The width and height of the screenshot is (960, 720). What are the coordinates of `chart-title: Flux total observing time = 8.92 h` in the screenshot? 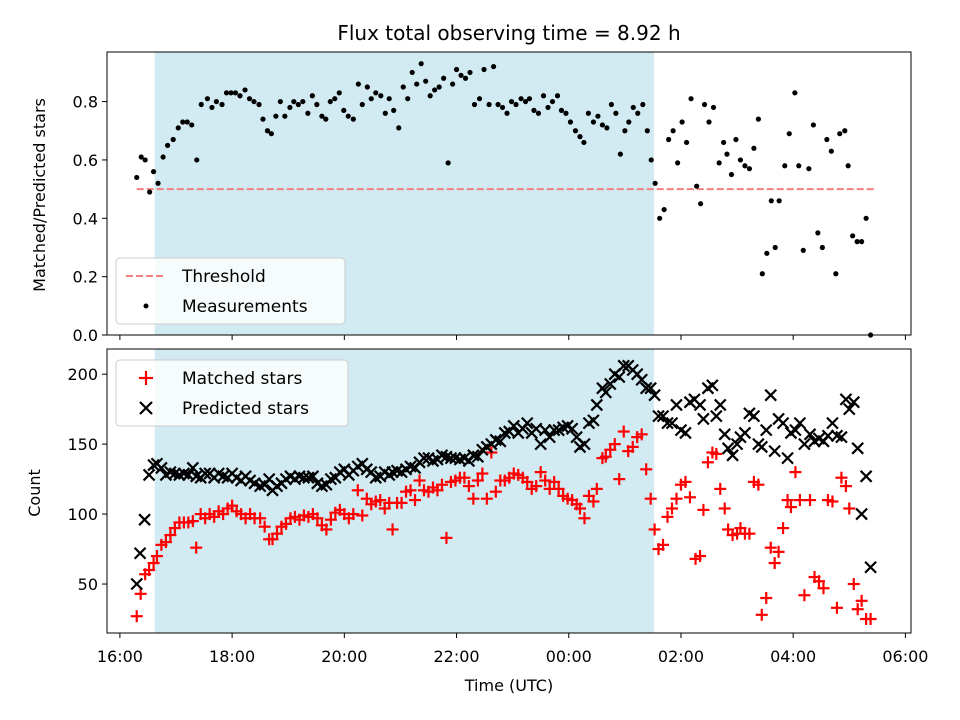 It's located at (508, 33).